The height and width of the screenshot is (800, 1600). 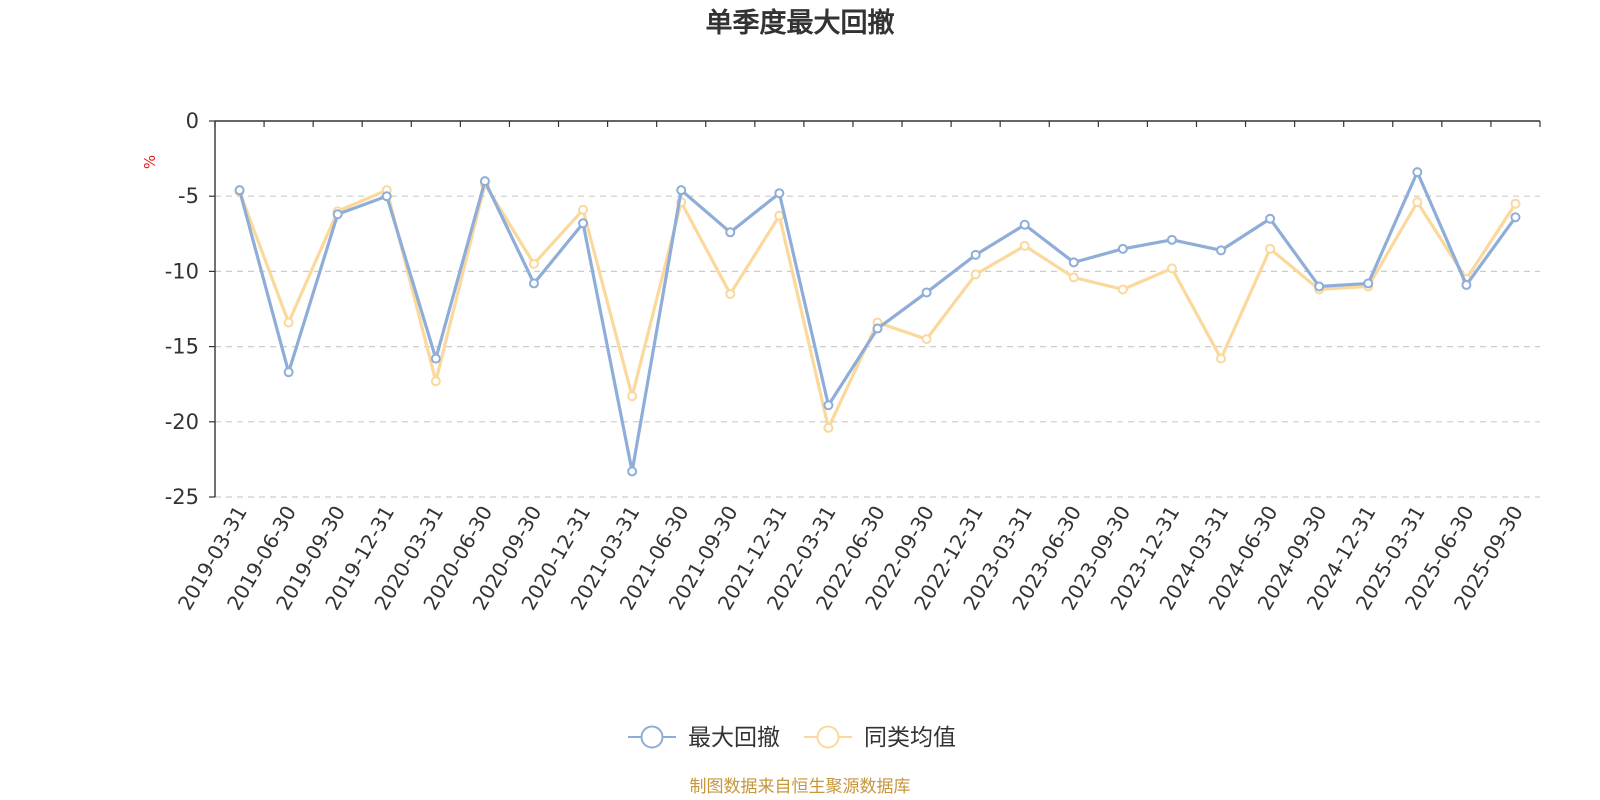 I want to click on legend-item-1: 同类均值, so click(x=880, y=738).